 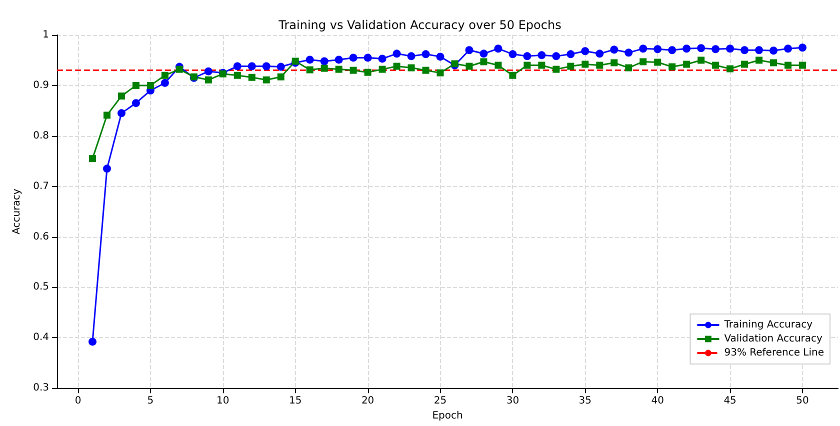 What do you see at coordinates (41, 287) in the screenshot?
I see `y-tick-label: 0.5` at bounding box center [41, 287].